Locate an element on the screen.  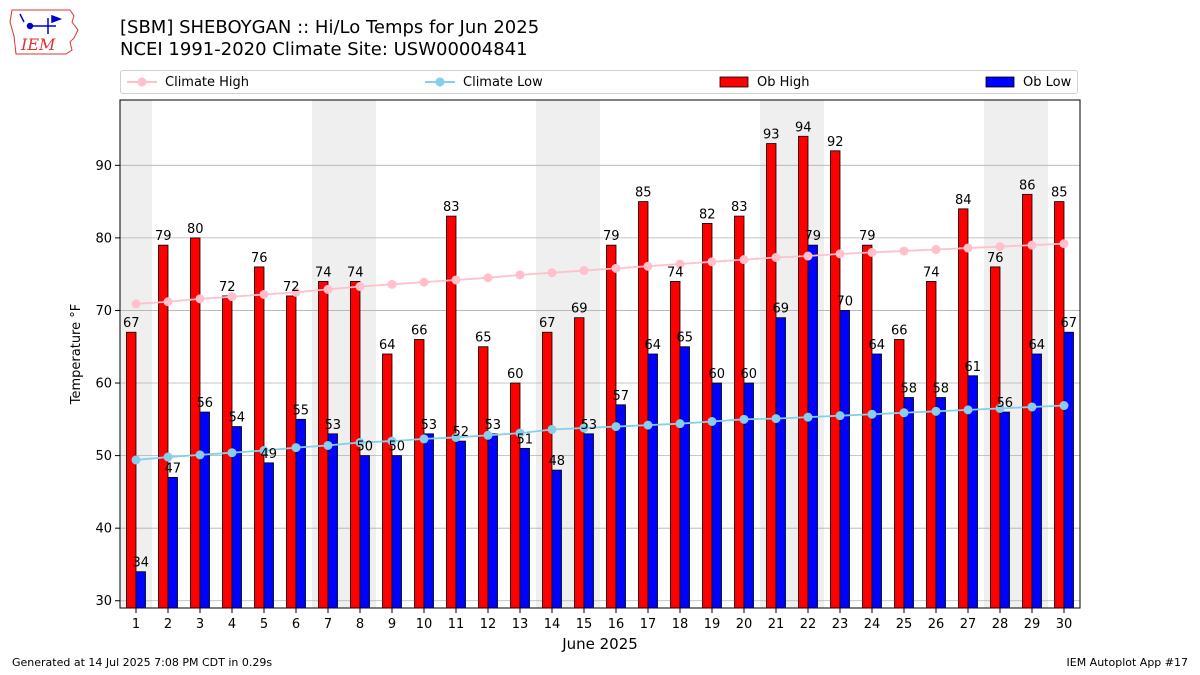
ob-low-label-day-19: 60 is located at coordinates (716, 374).